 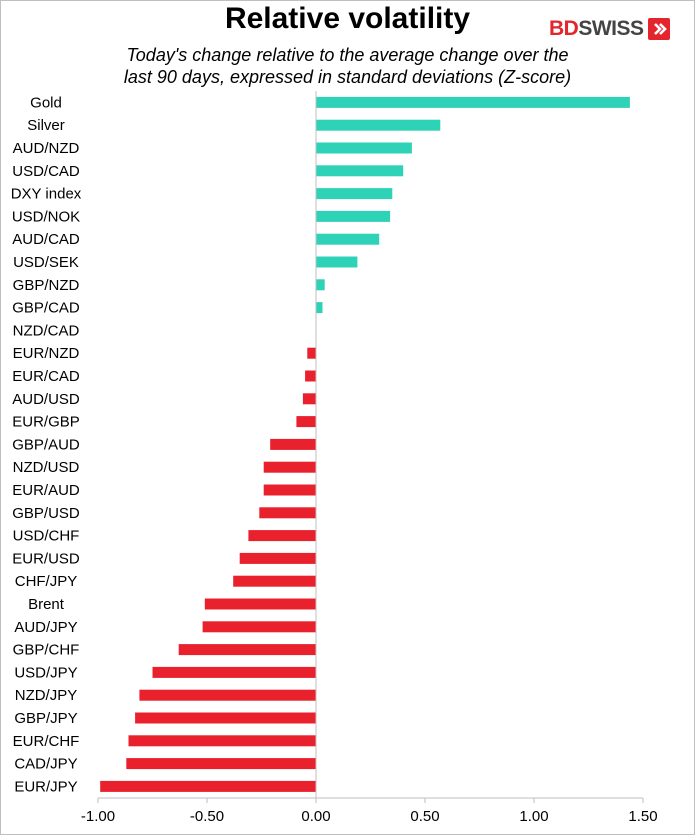 I want to click on category-label: NZD/CAD, so click(x=46, y=330).